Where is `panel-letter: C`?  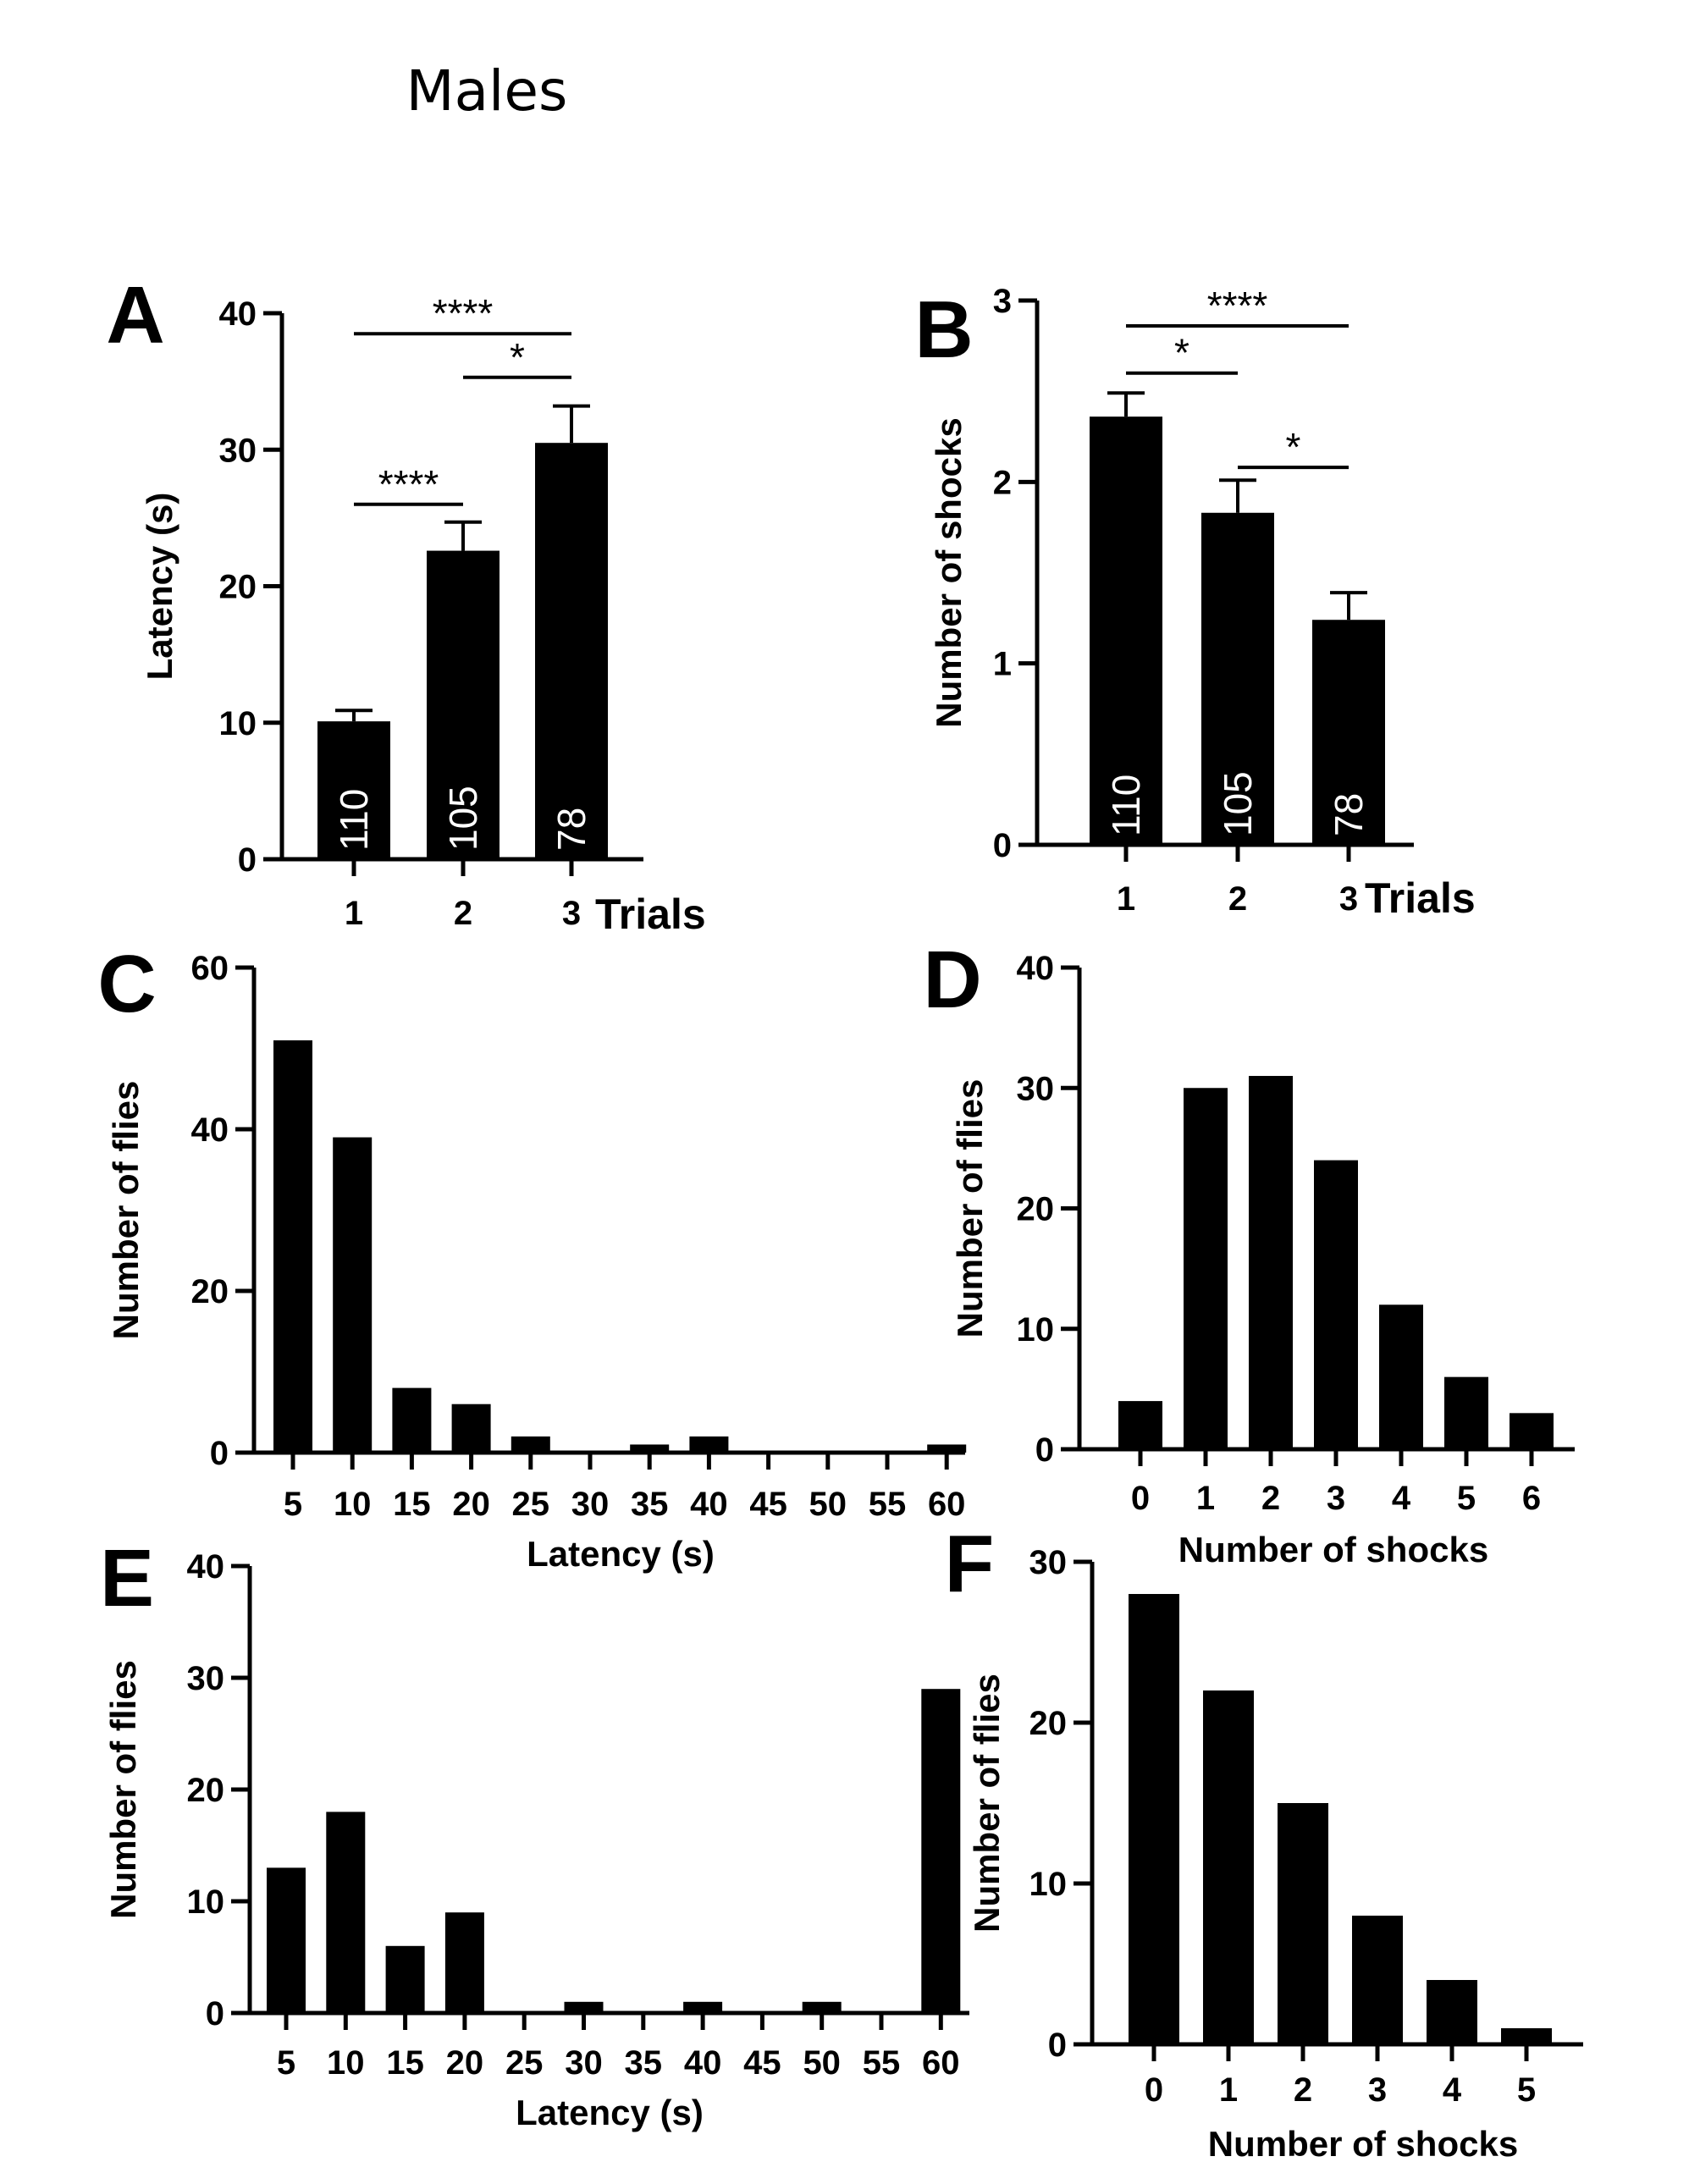 panel-letter: C is located at coordinates (126, 984).